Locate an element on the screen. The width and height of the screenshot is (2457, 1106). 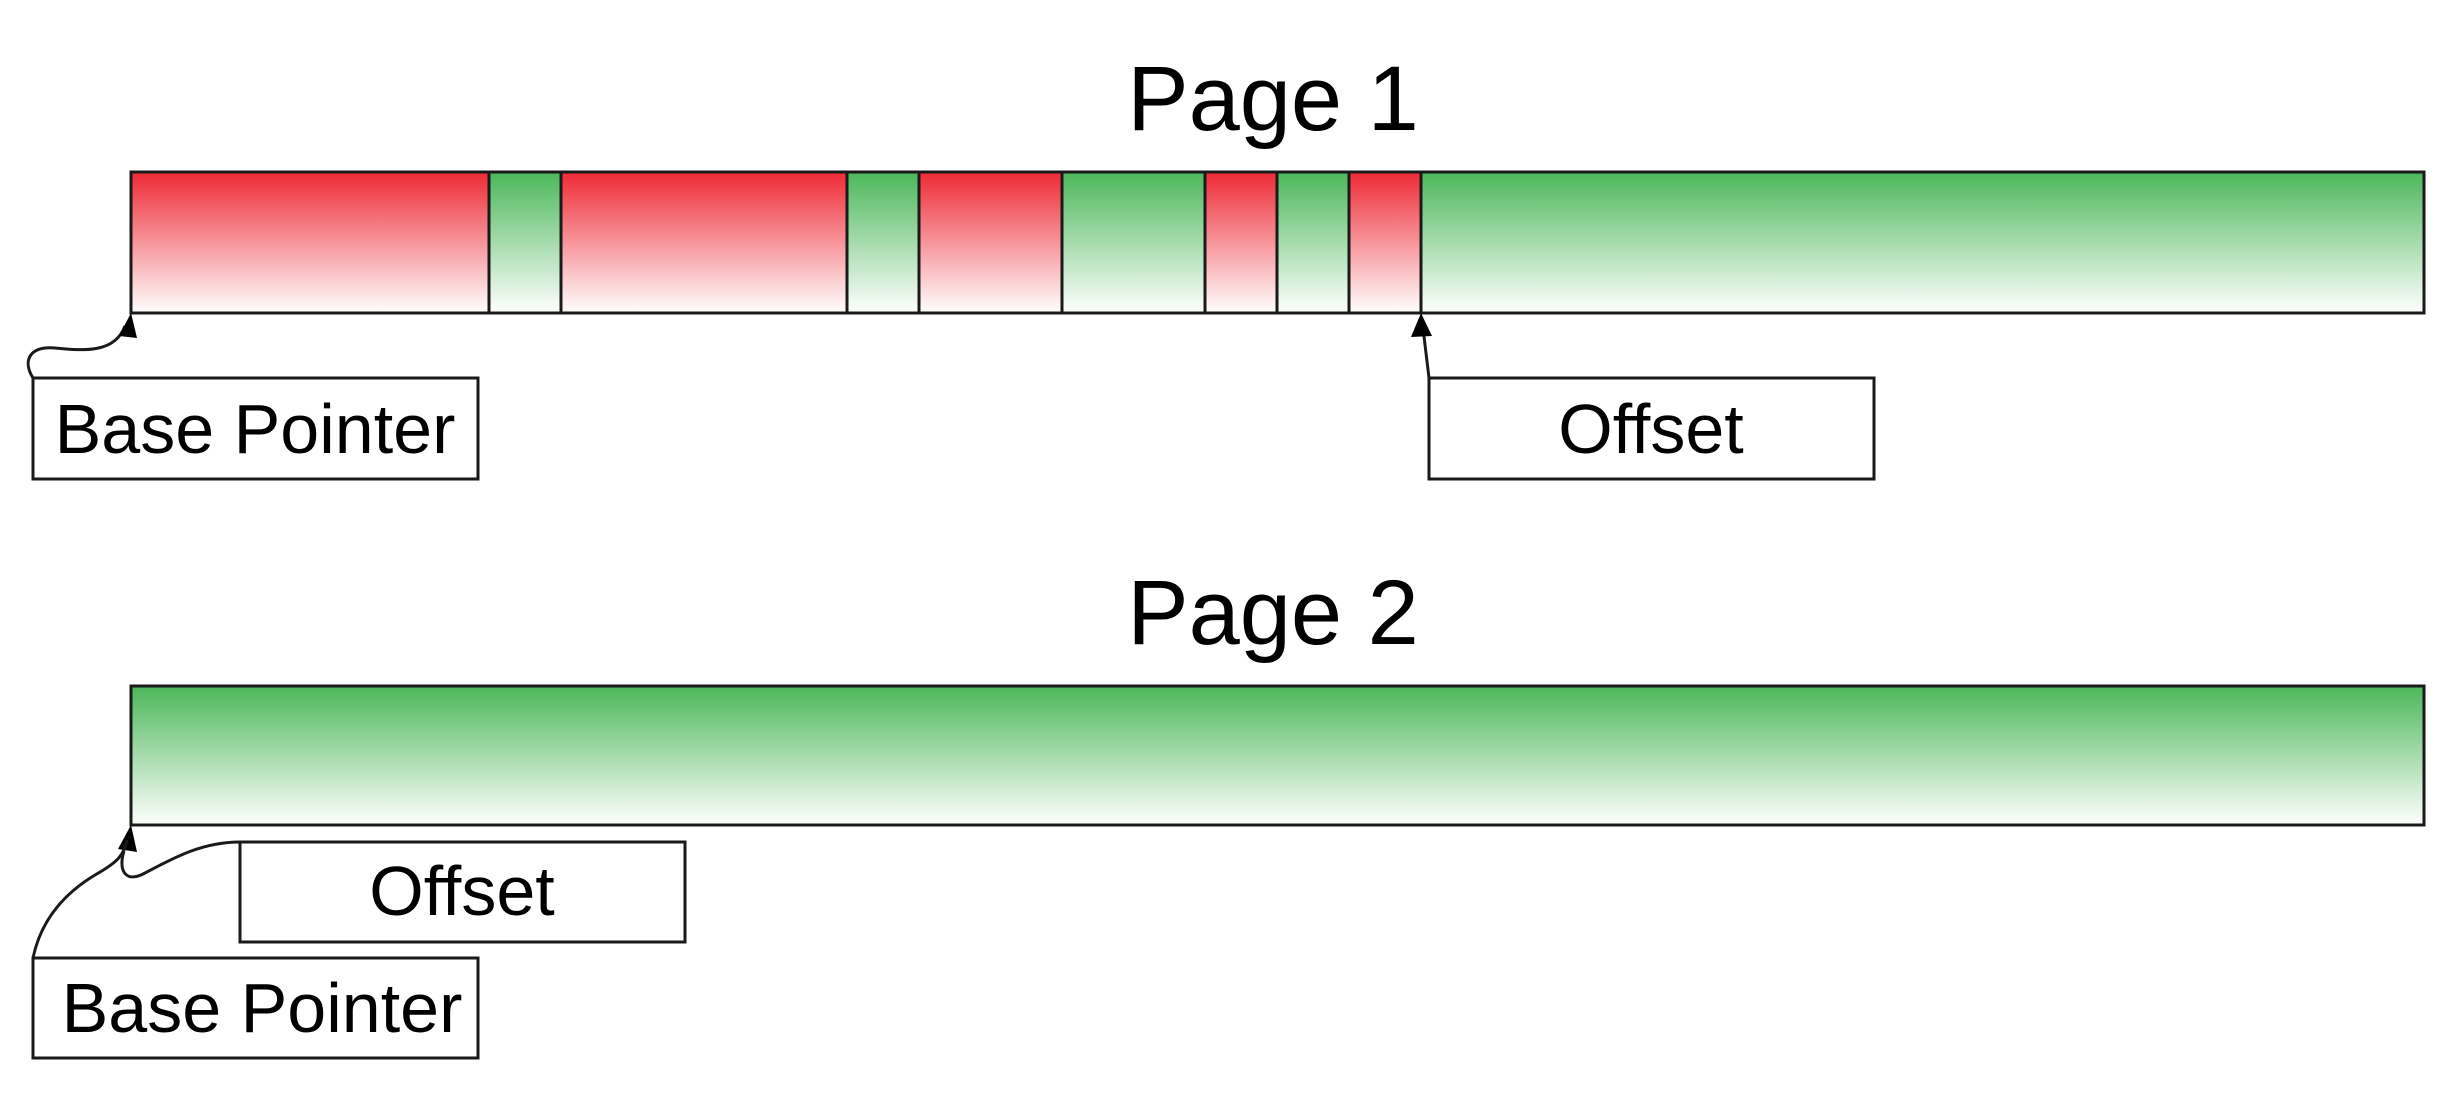
page-2-offset-callout: Offset is located at coordinates (402, 884).